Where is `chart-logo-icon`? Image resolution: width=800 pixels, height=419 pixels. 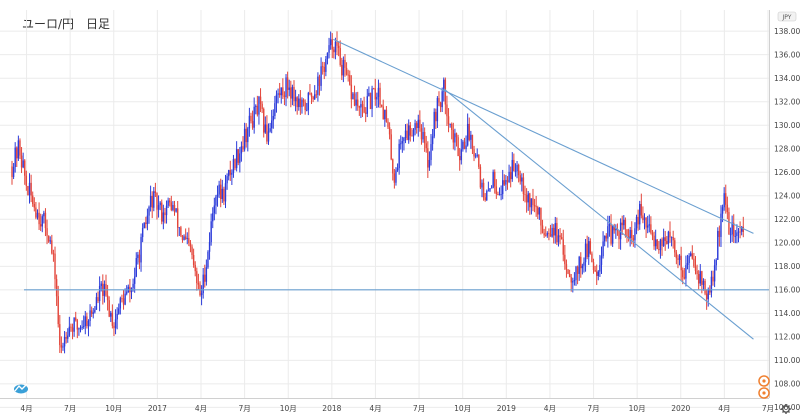
chart-logo-icon is located at coordinates (21, 388).